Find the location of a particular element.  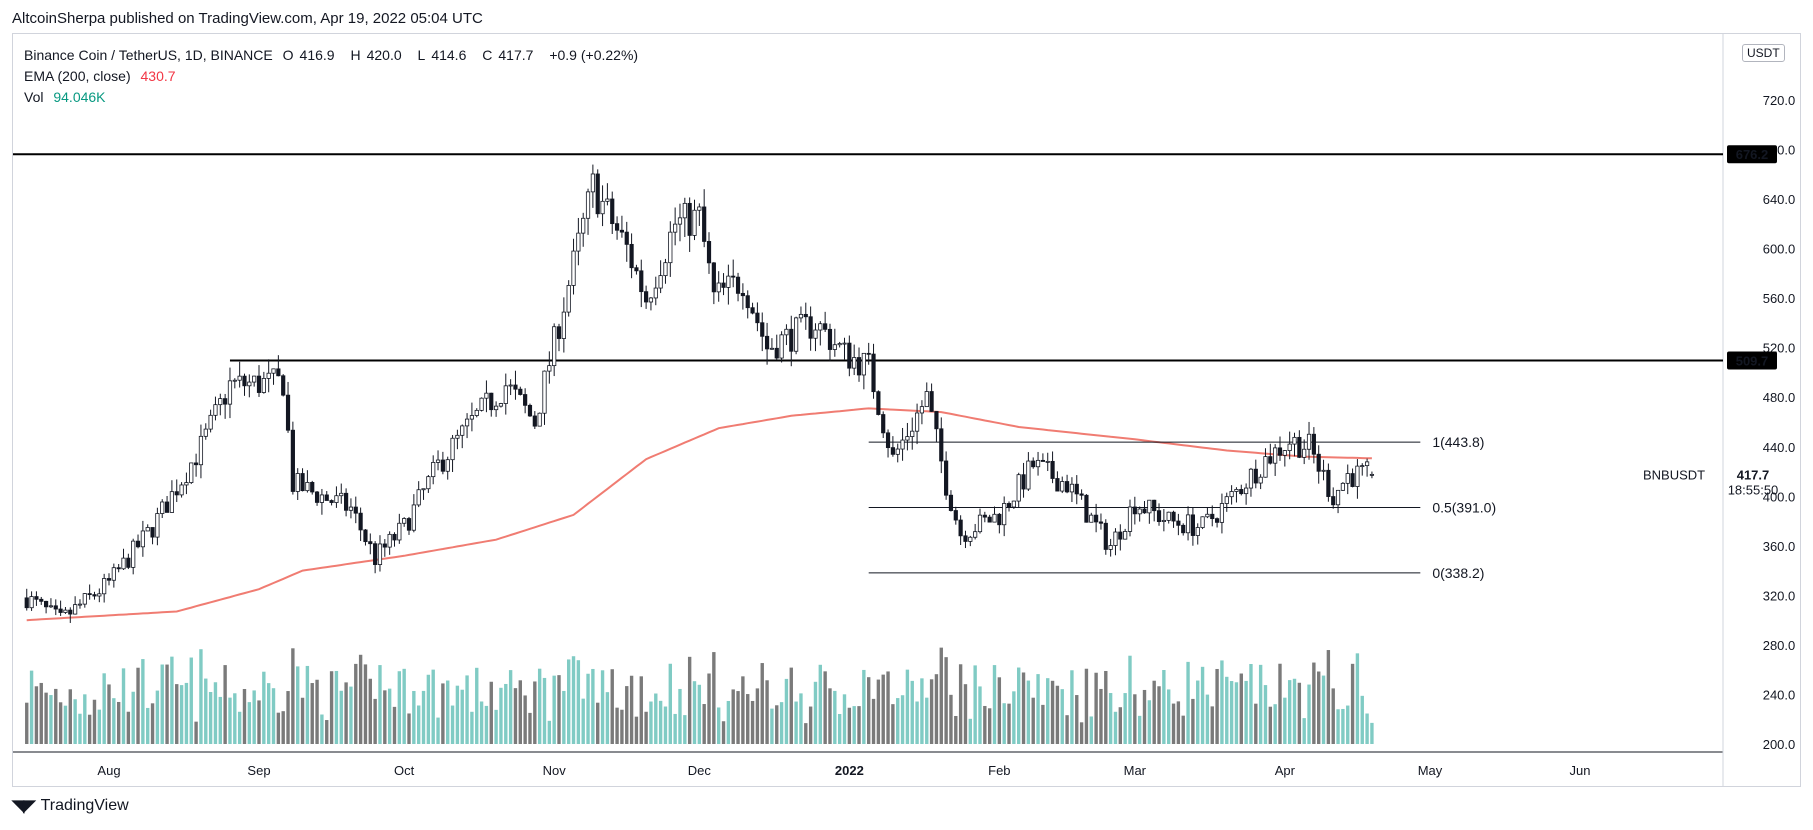

legend-vol-row: Vol 94.046K is located at coordinates (334, 97).